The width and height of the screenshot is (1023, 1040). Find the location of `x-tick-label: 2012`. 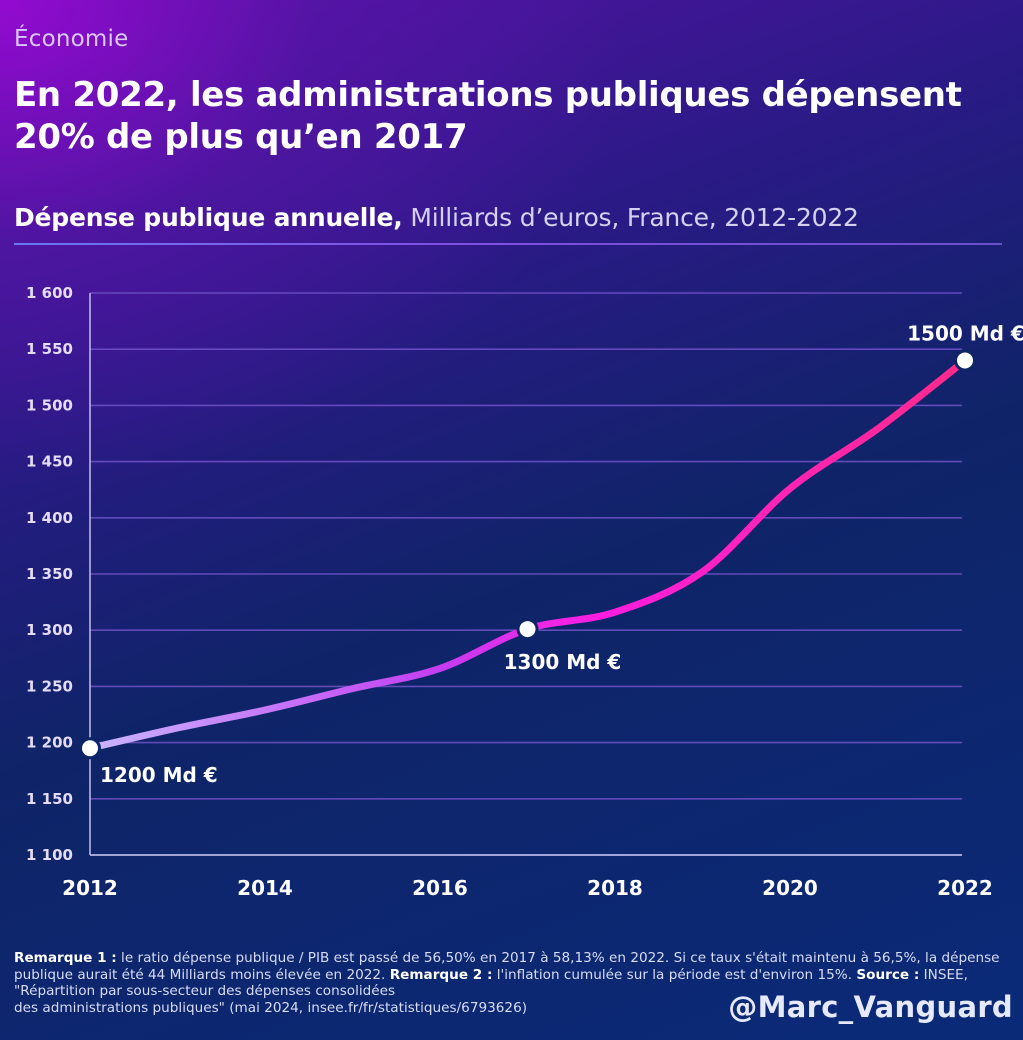

x-tick-label: 2012 is located at coordinates (90, 888).